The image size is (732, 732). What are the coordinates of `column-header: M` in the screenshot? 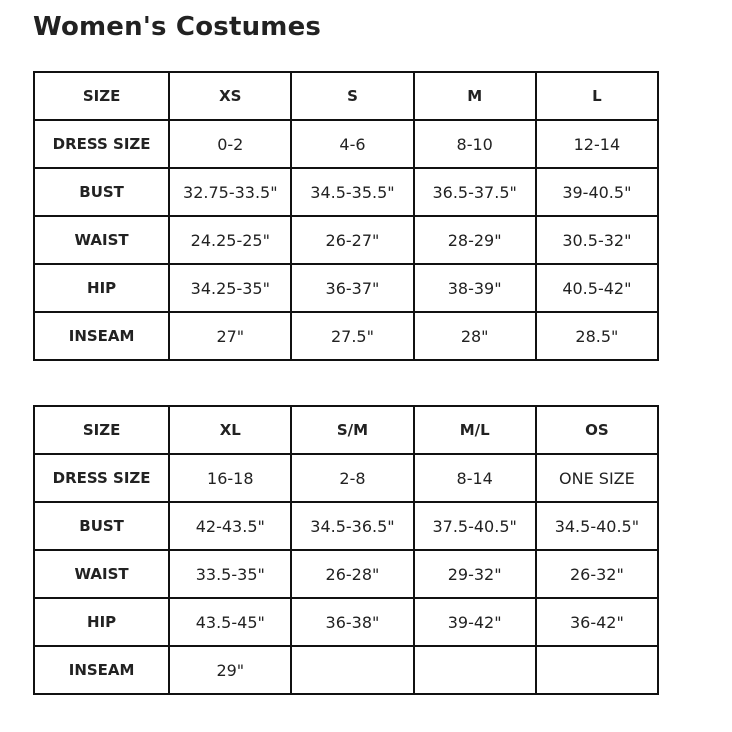 It's located at (474, 96).